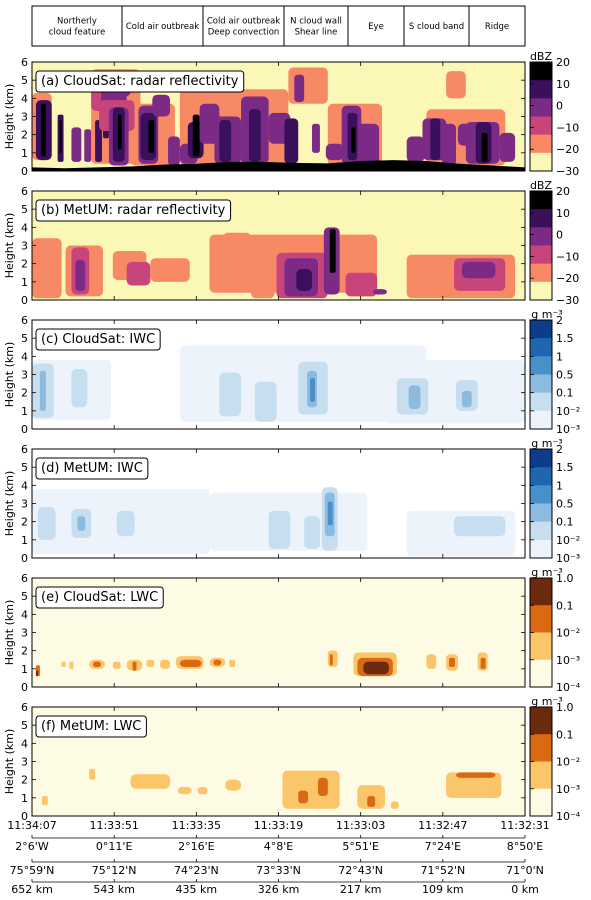 The image size is (591, 900). What do you see at coordinates (563, 62) in the screenshot?
I see `colorbar-label: 20` at bounding box center [563, 62].